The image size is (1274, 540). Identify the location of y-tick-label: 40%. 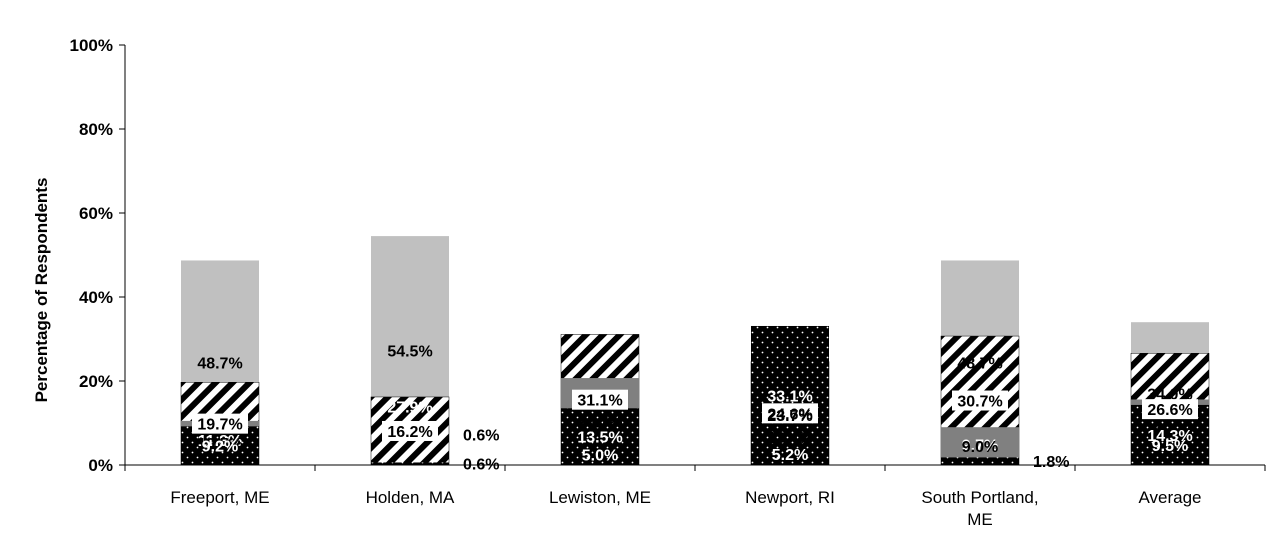
(96, 297).